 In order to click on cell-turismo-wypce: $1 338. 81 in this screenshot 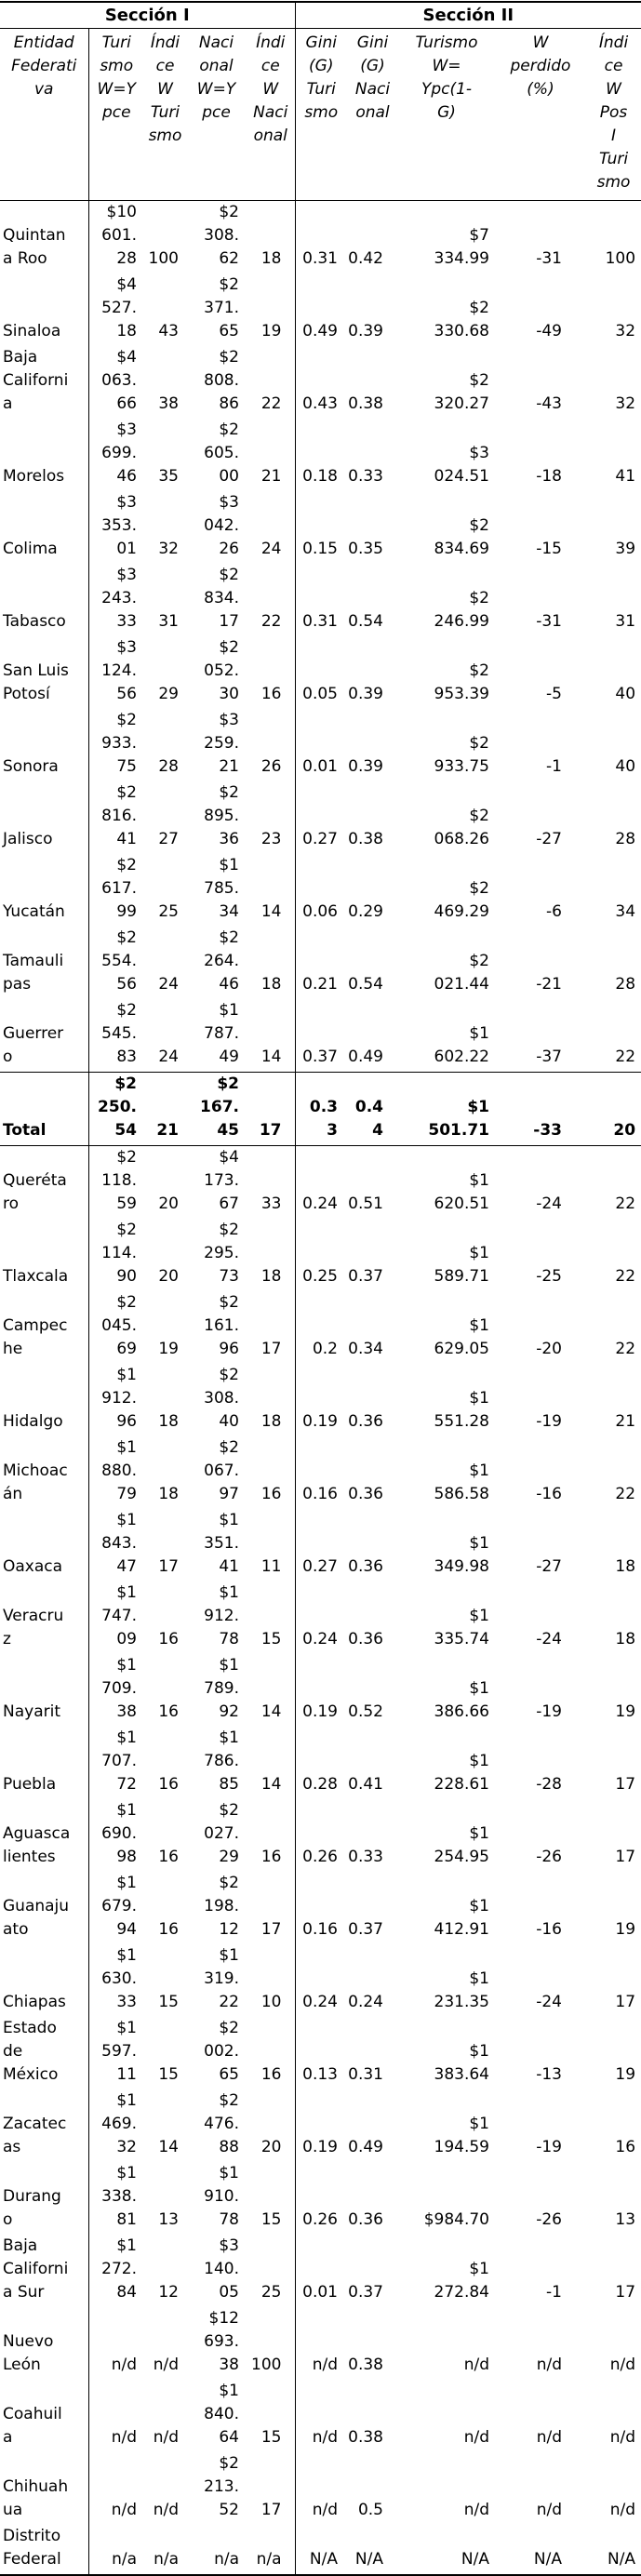, I will do `click(119, 2196)`.